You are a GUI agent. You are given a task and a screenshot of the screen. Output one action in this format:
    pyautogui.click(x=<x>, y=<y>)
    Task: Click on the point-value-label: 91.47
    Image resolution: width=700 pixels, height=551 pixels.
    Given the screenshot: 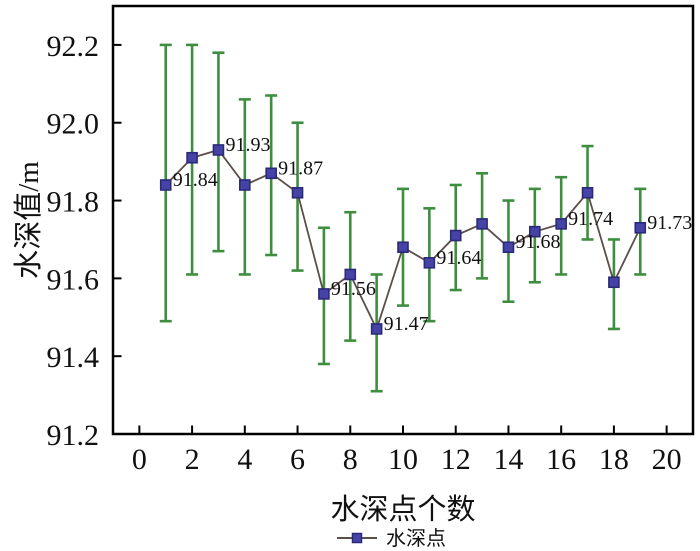 What is the action you would take?
    pyautogui.click(x=406, y=324)
    